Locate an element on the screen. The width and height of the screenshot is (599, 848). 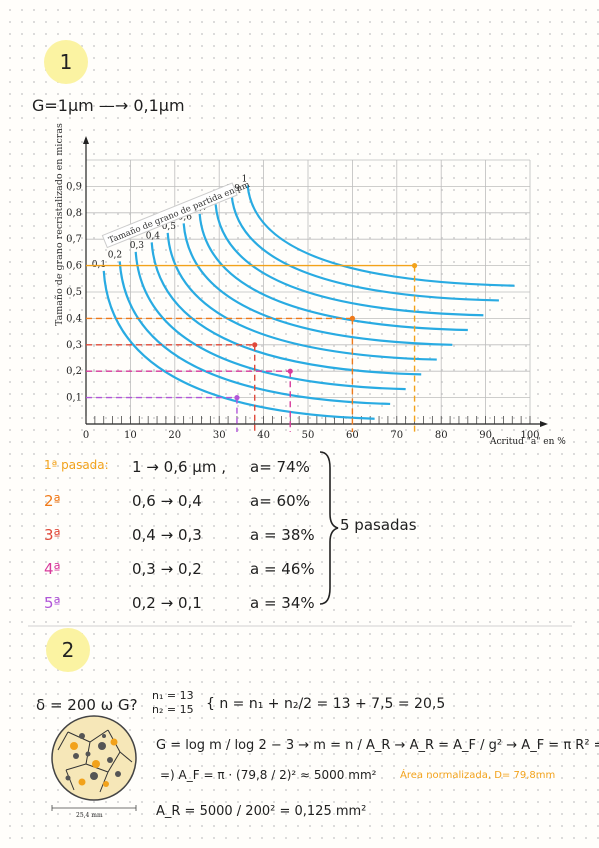
y-tick-label: 0,3 is located at coordinates (74, 345).